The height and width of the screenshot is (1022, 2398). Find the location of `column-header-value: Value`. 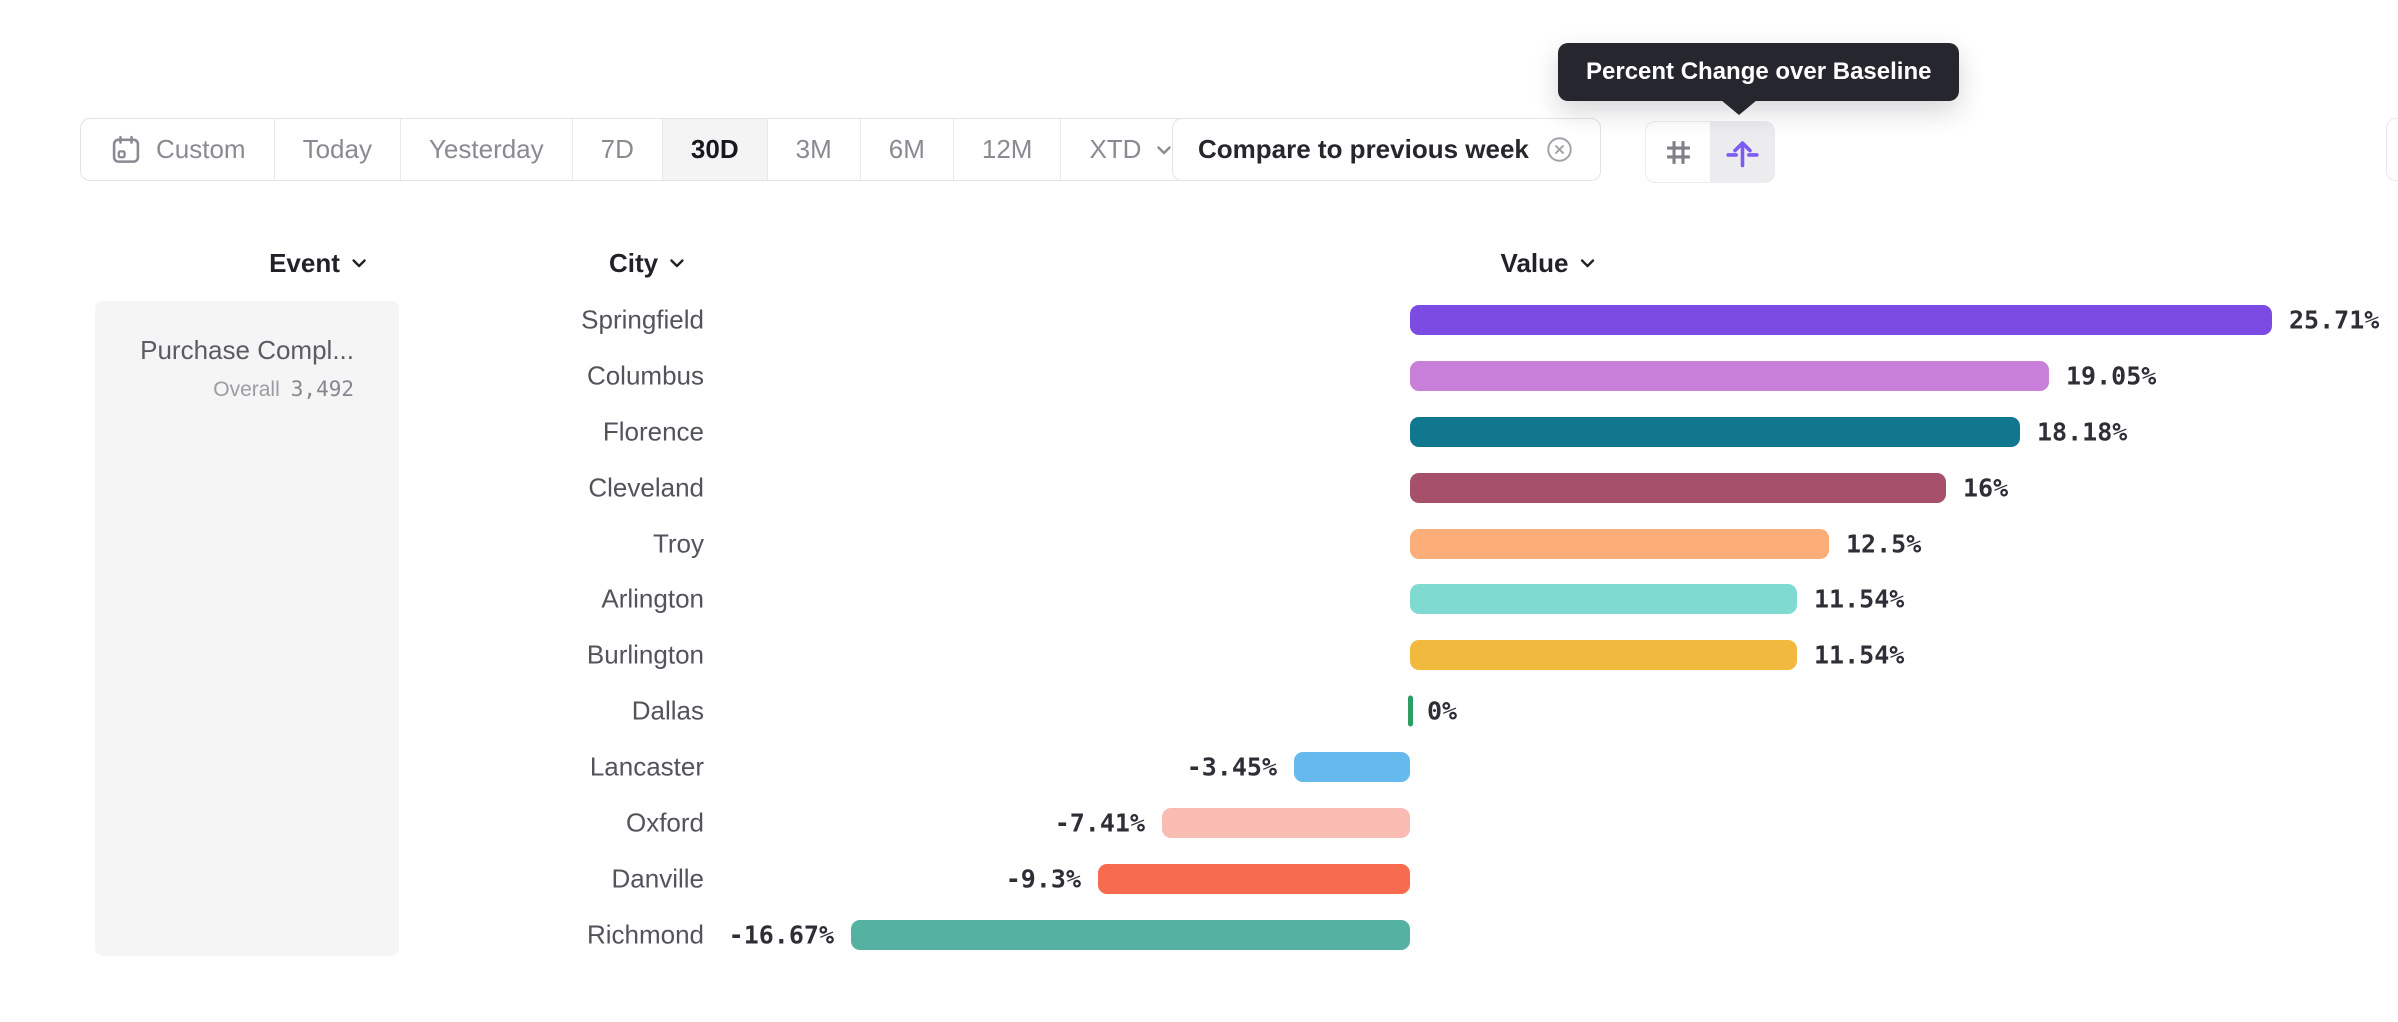

column-header-value: Value is located at coordinates (1549, 263).